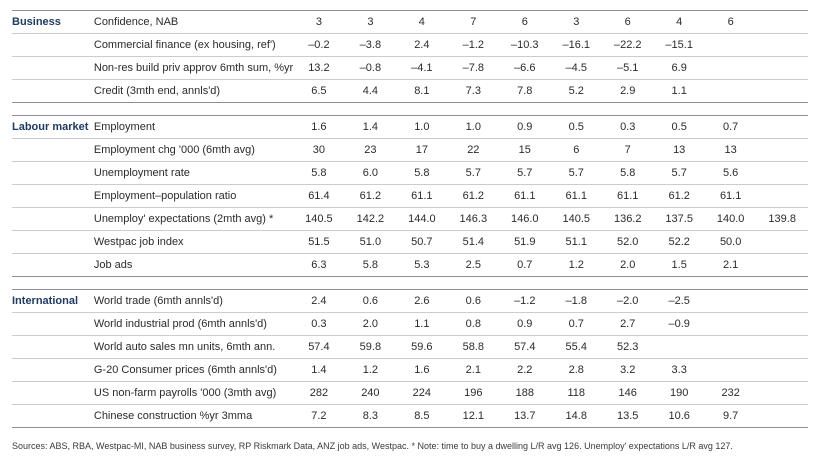 The height and width of the screenshot is (472, 822). I want to click on indicator-label: Job ads, so click(193, 265).